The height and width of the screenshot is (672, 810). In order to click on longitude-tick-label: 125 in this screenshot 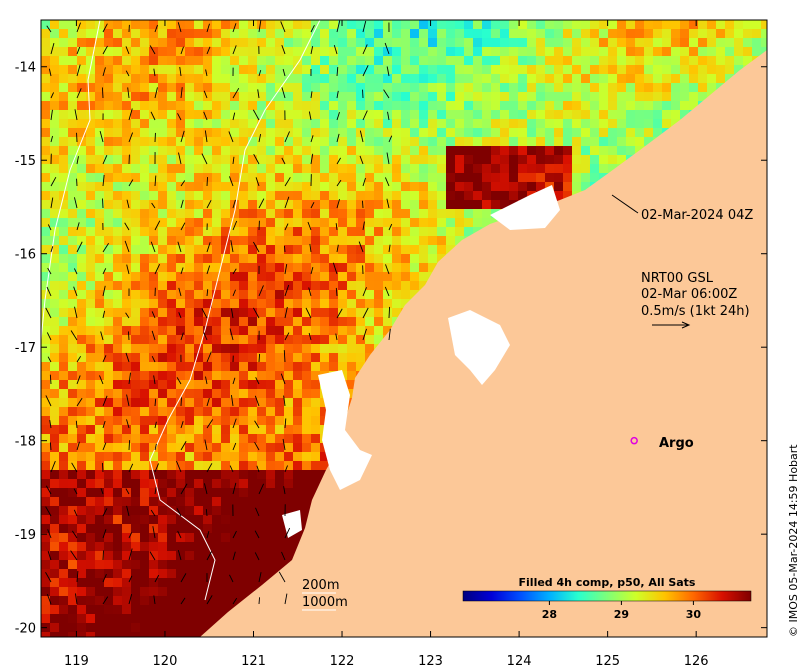, I will do `click(607, 661)`.